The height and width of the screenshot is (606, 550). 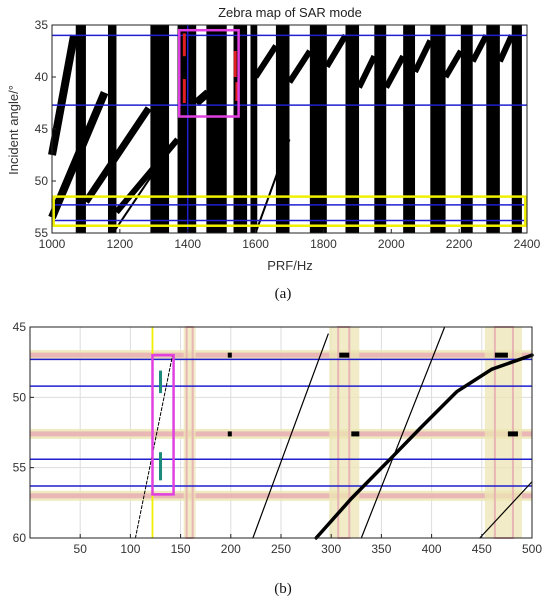 I want to click on x-tick-label-2: 150, so click(x=181, y=549).